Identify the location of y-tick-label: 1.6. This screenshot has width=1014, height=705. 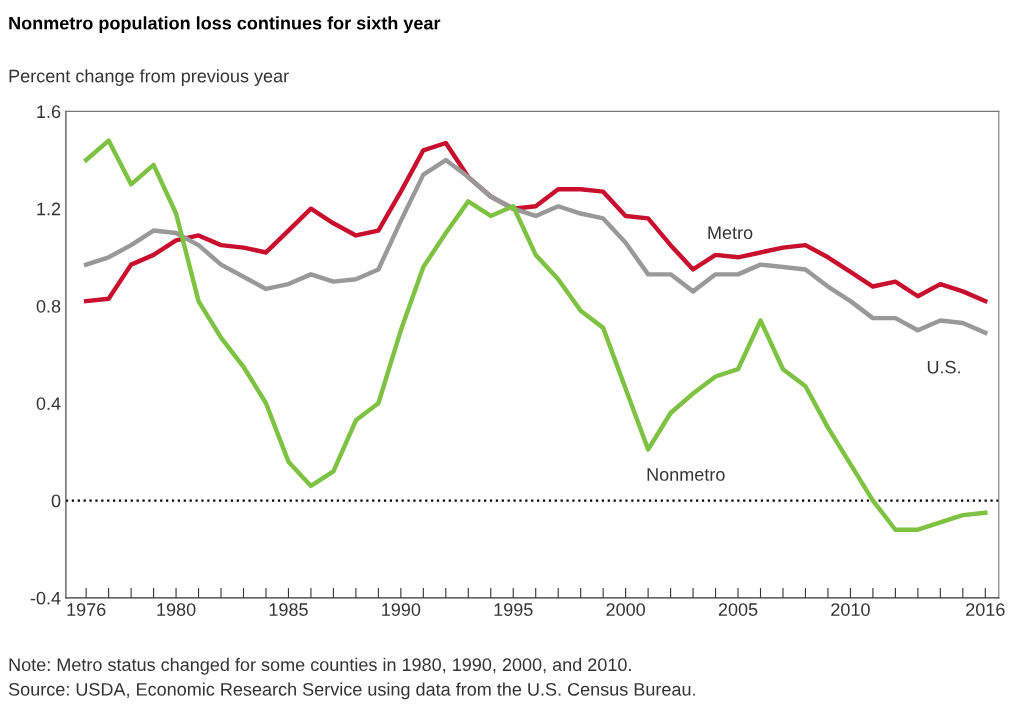
(49, 112).